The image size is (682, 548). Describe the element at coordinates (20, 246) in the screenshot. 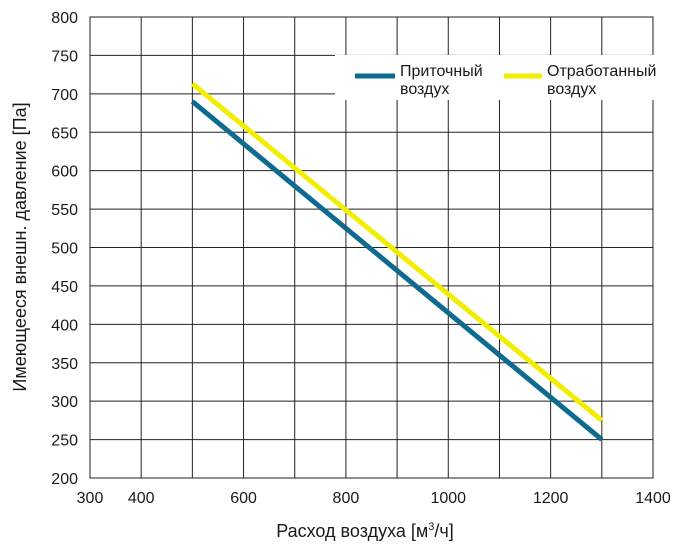

I see `y-axis-title: Имеющееся внешн. давление [Па]` at that location.